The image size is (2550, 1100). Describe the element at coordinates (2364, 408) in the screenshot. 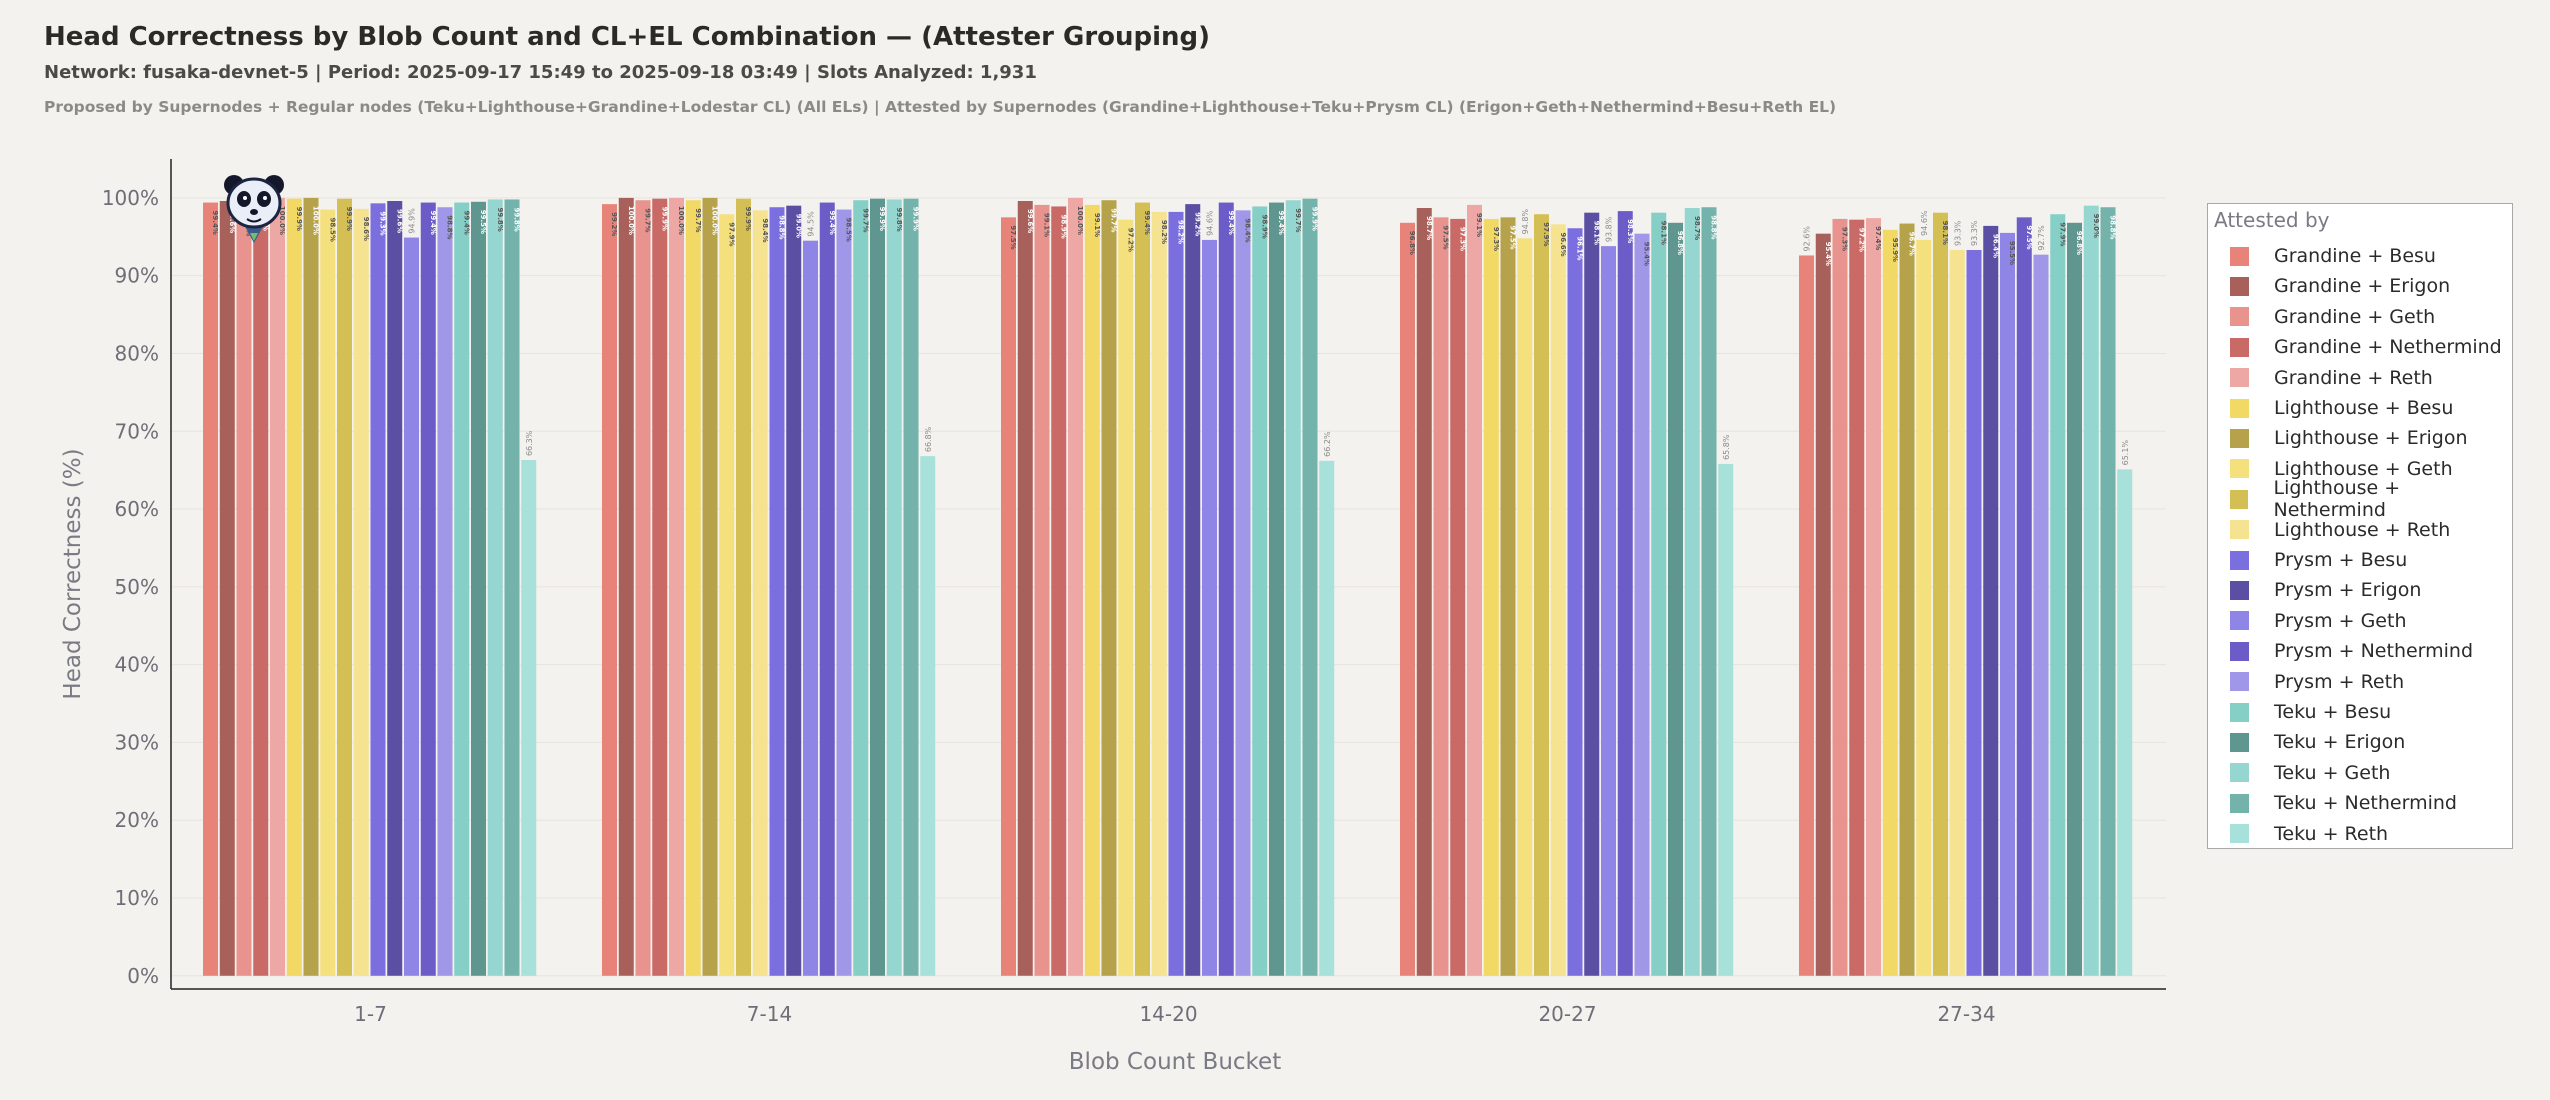

I see `legend-label: Lighthouse + Besu` at that location.